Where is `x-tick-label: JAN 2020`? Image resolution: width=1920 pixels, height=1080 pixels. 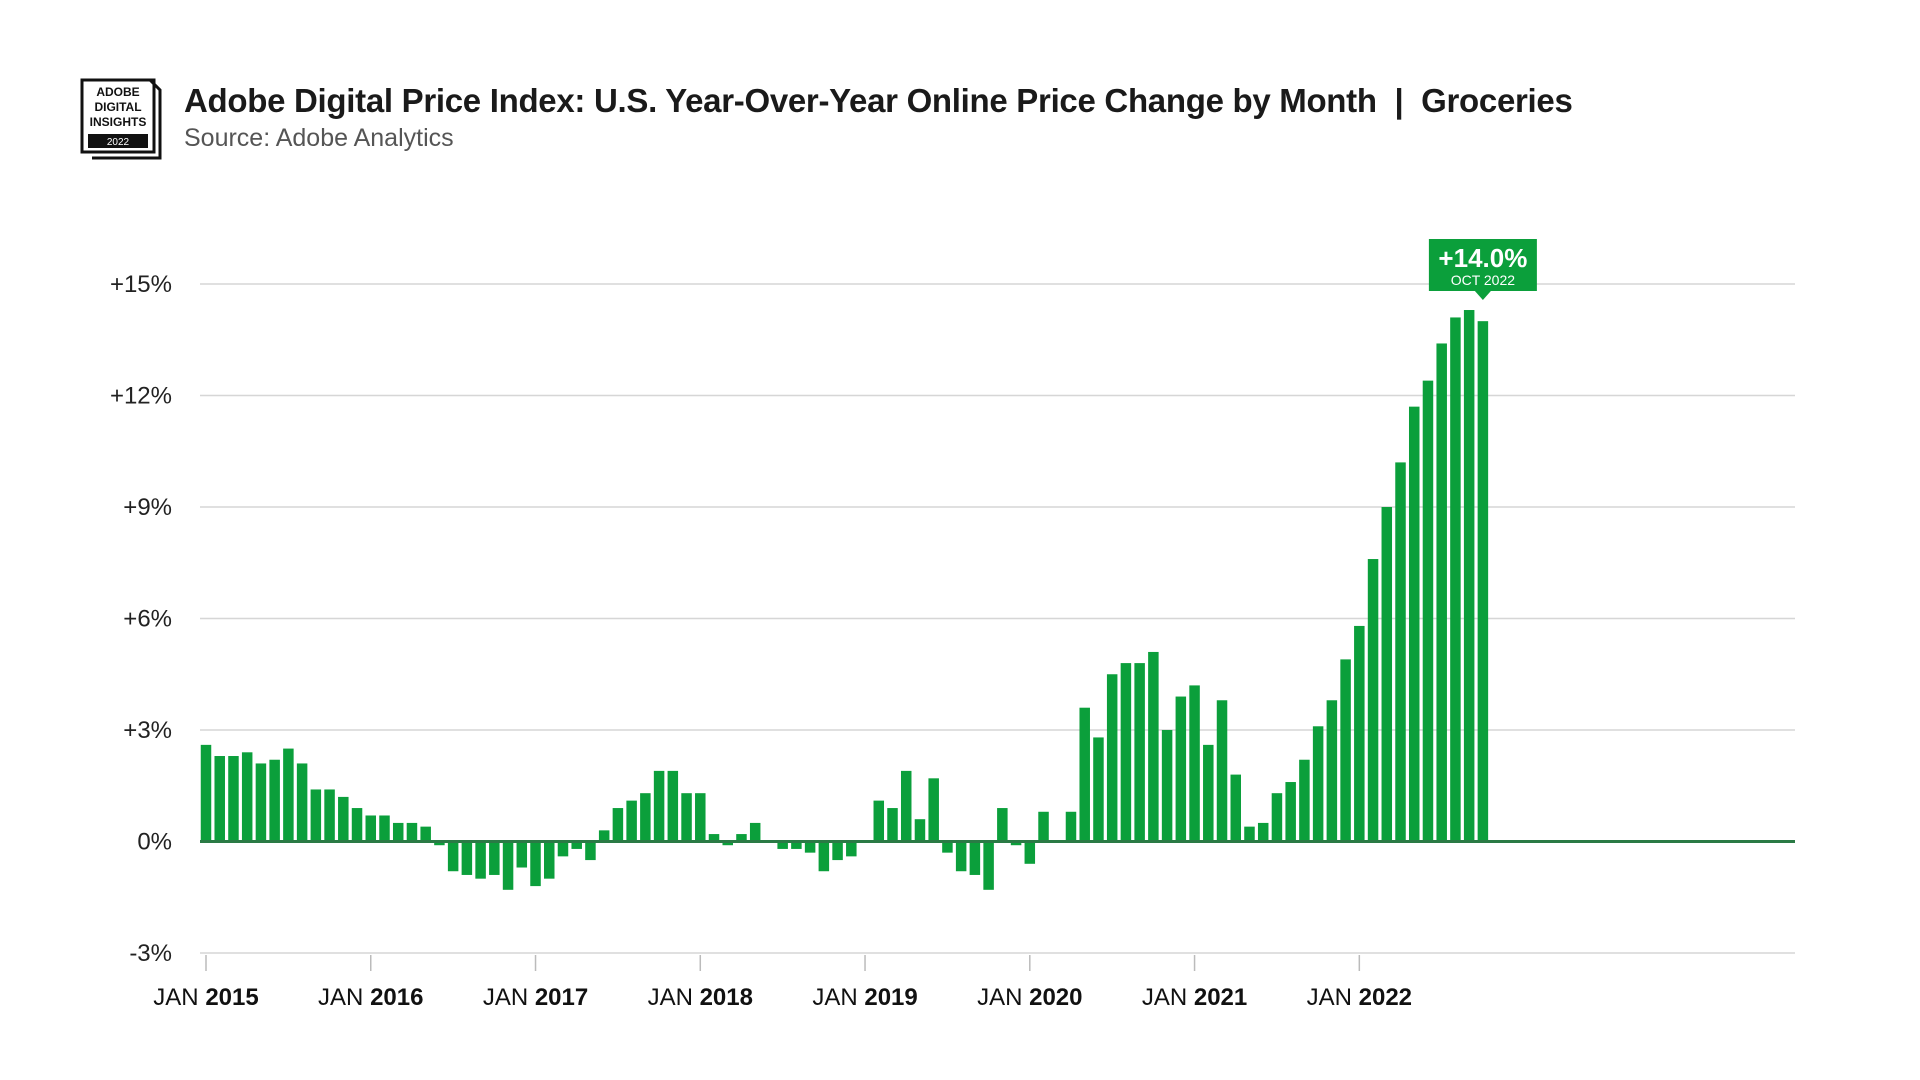 x-tick-label: JAN 2020 is located at coordinates (1029, 997).